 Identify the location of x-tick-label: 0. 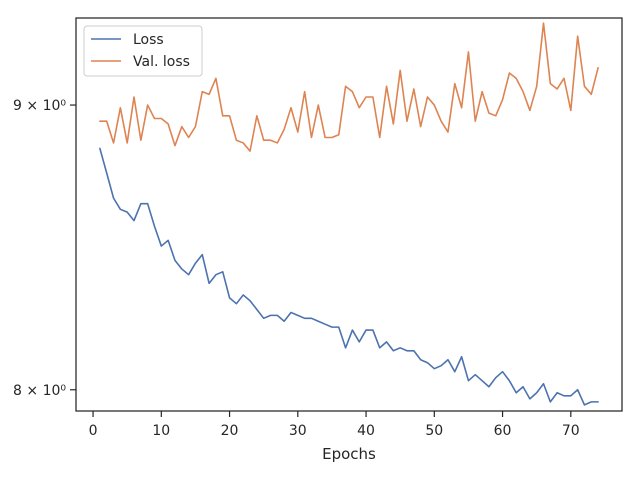
(93, 431).